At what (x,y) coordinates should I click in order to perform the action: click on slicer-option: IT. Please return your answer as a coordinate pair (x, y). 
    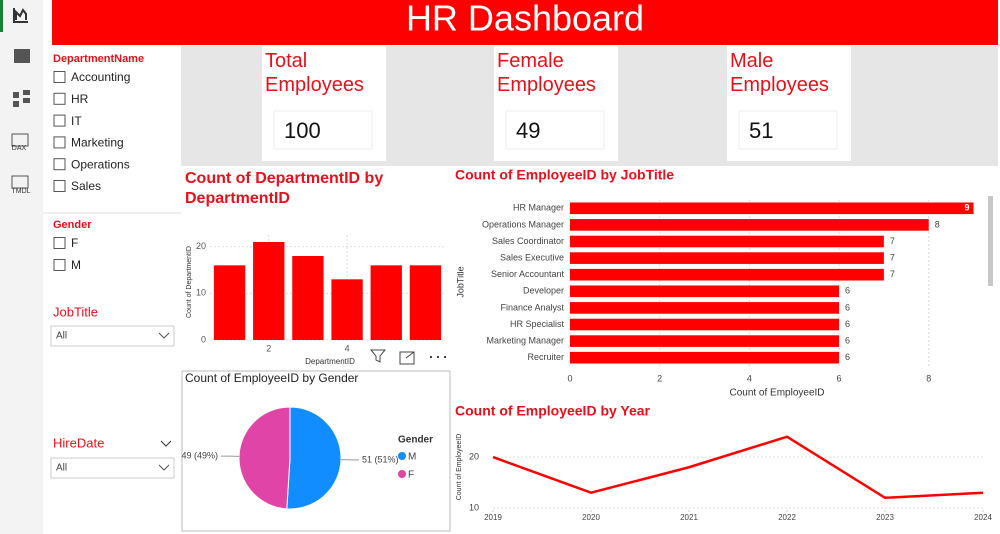
    Looking at the image, I should click on (76, 121).